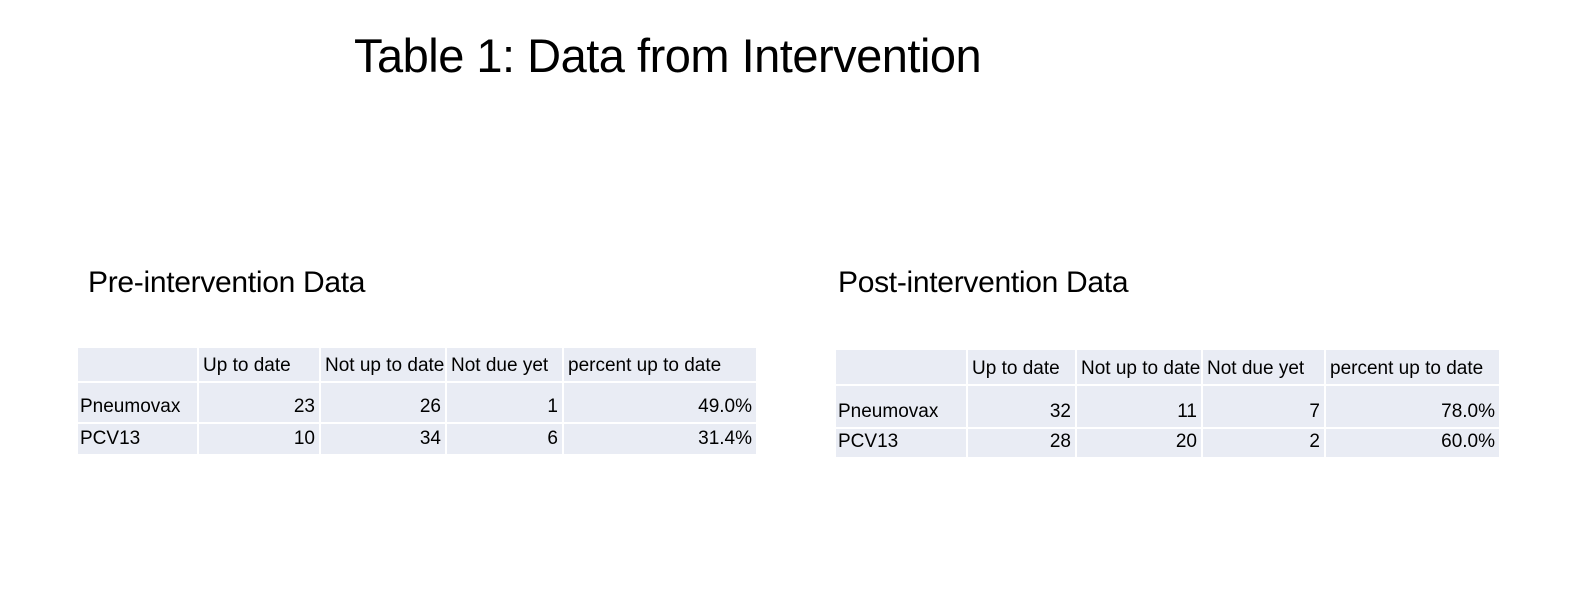  What do you see at coordinates (1263, 406) in the screenshot?
I see `value-cell: 7` at bounding box center [1263, 406].